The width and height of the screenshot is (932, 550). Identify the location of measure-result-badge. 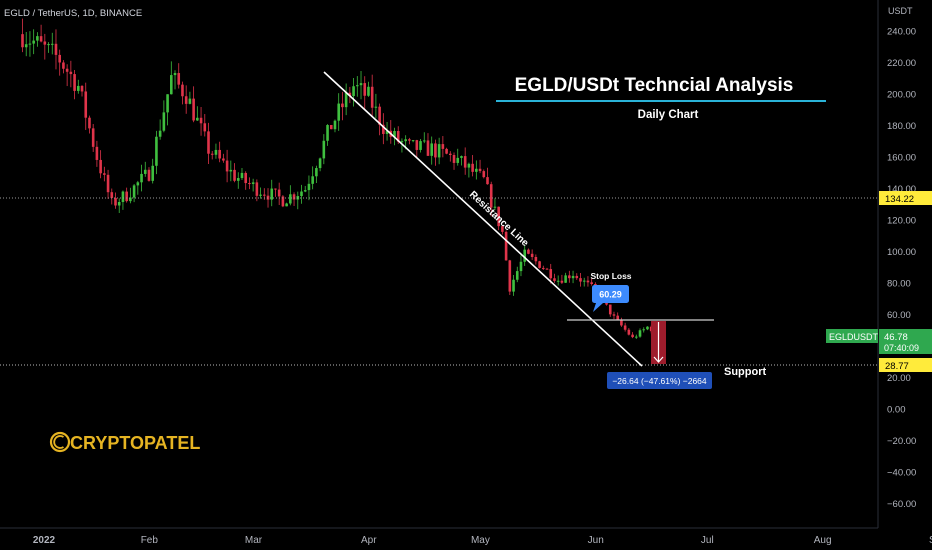
(659, 380).